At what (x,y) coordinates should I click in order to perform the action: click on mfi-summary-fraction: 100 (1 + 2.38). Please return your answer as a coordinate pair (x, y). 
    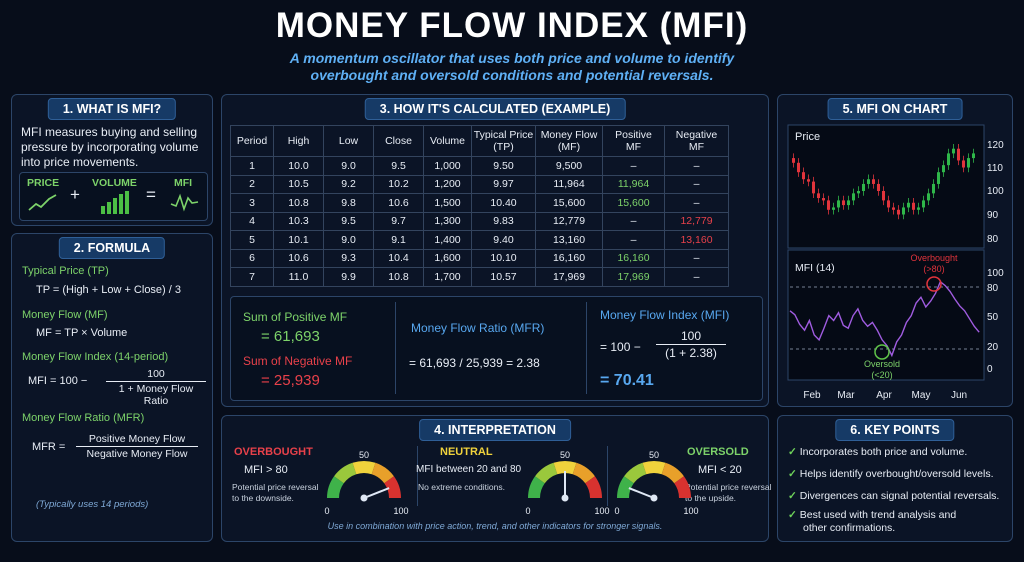
    Looking at the image, I should click on (691, 344).